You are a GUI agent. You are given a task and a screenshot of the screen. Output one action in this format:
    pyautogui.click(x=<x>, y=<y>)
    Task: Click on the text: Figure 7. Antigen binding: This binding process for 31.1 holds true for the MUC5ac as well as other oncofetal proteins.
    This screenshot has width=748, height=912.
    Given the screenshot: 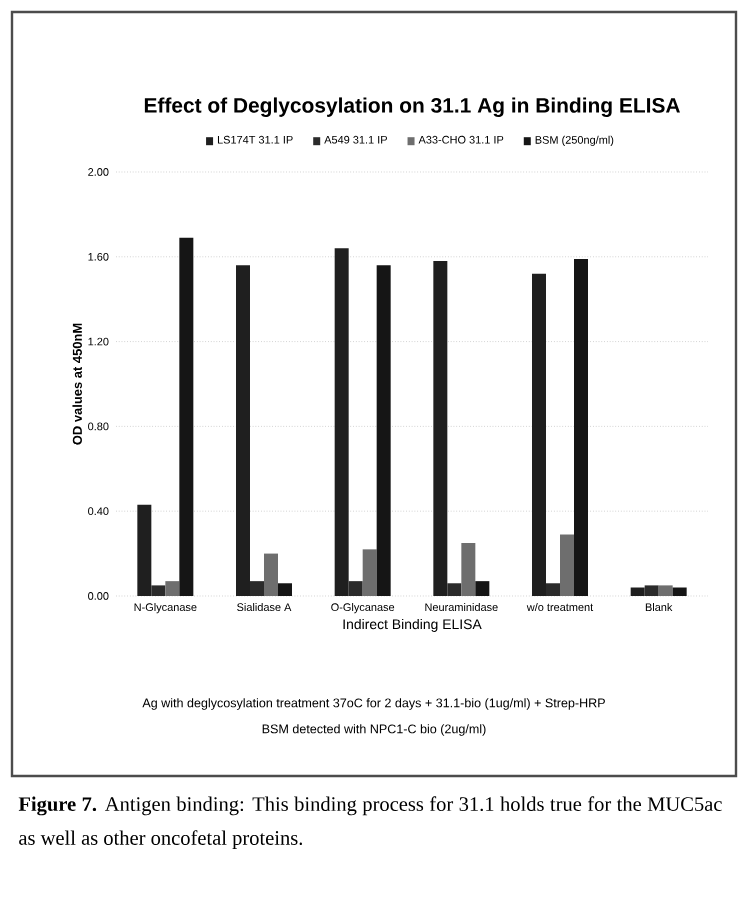 What is the action you would take?
    pyautogui.click(x=370, y=823)
    